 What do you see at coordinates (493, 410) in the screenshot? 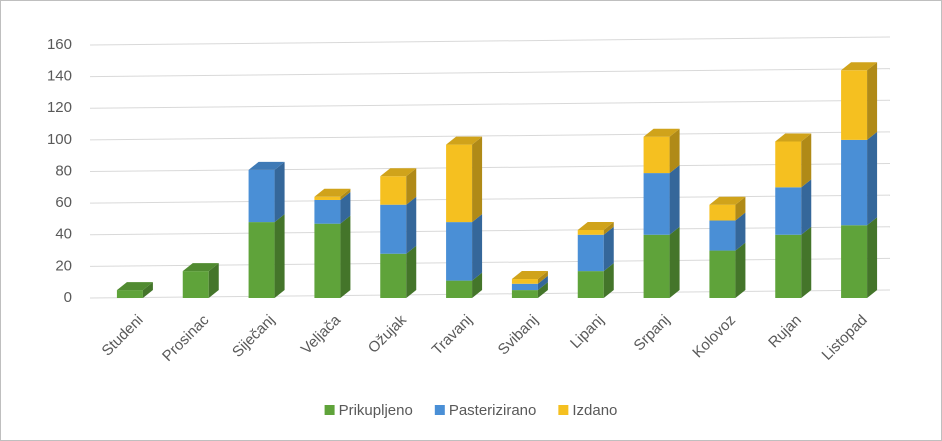
I see `legend-label: Pasterizirano` at bounding box center [493, 410].